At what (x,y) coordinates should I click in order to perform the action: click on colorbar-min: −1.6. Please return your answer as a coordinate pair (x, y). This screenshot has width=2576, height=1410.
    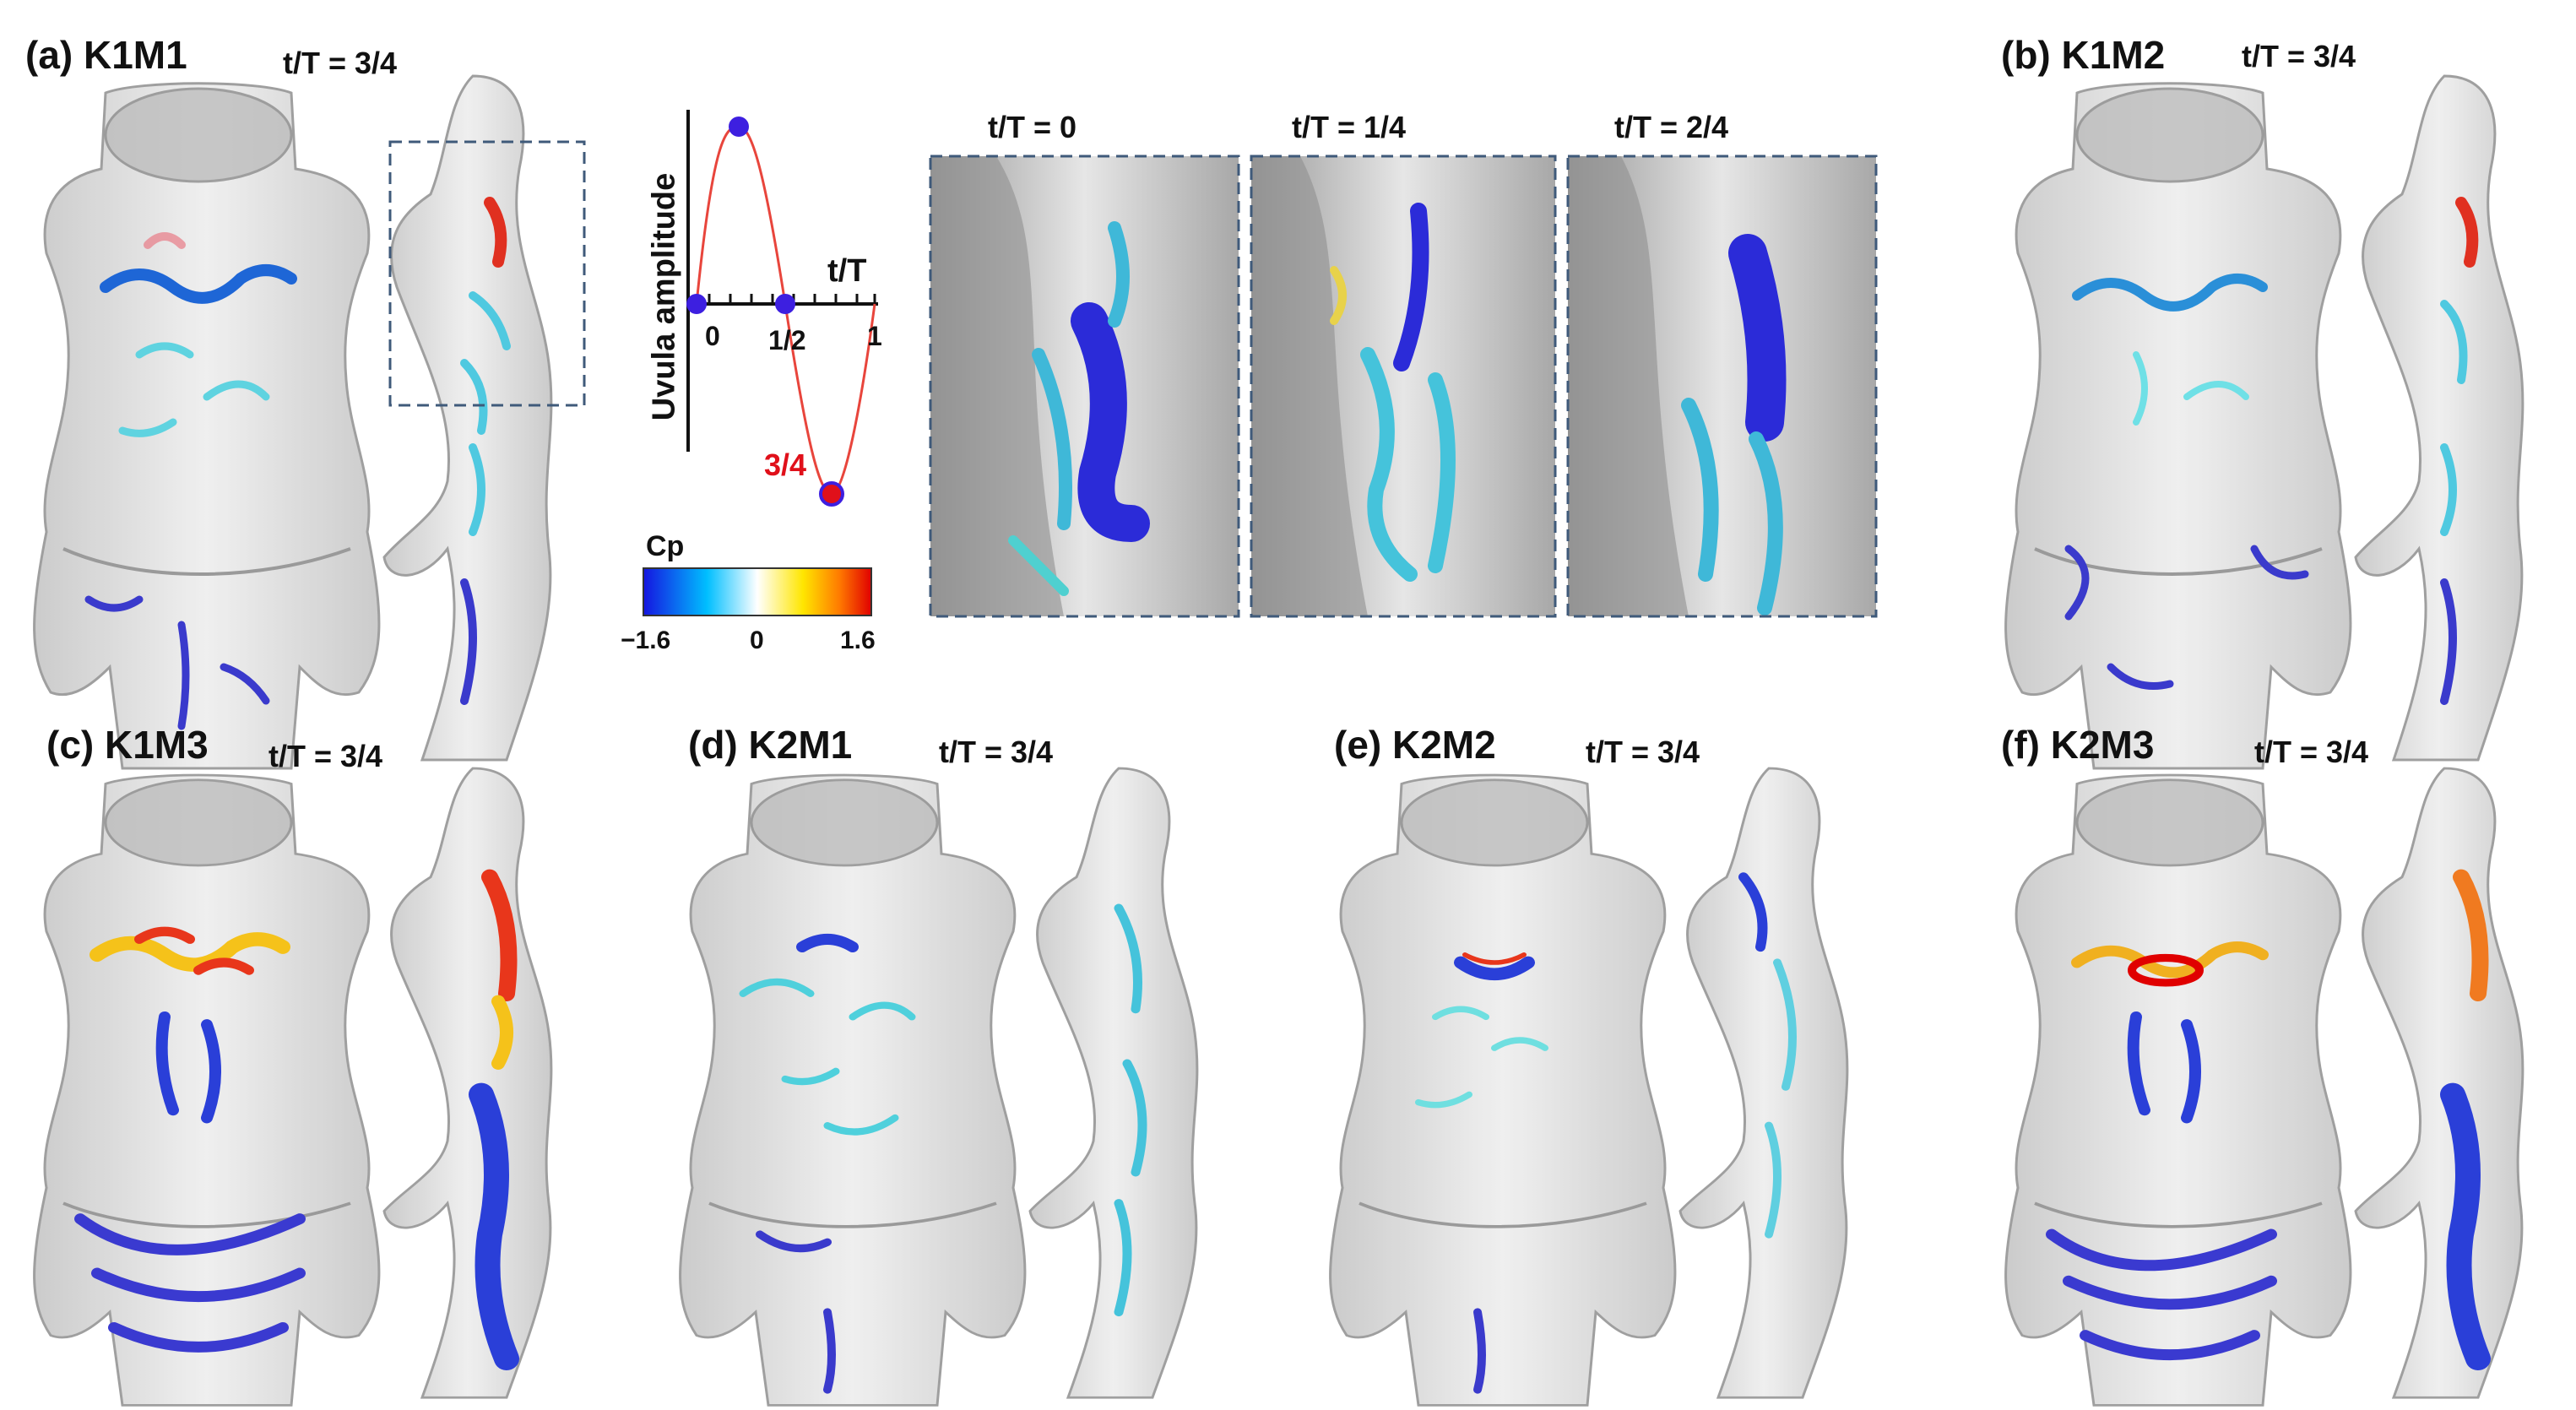
    Looking at the image, I should click on (646, 640).